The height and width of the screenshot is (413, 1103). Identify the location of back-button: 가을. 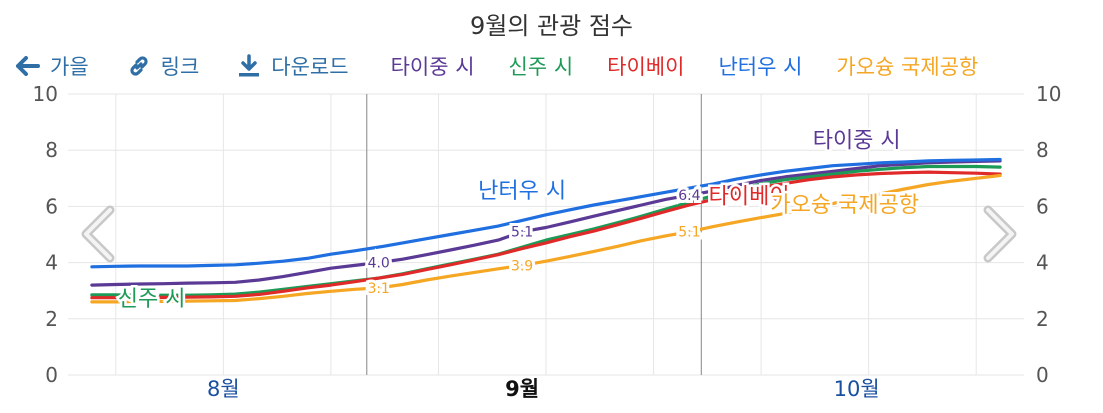
(52, 66).